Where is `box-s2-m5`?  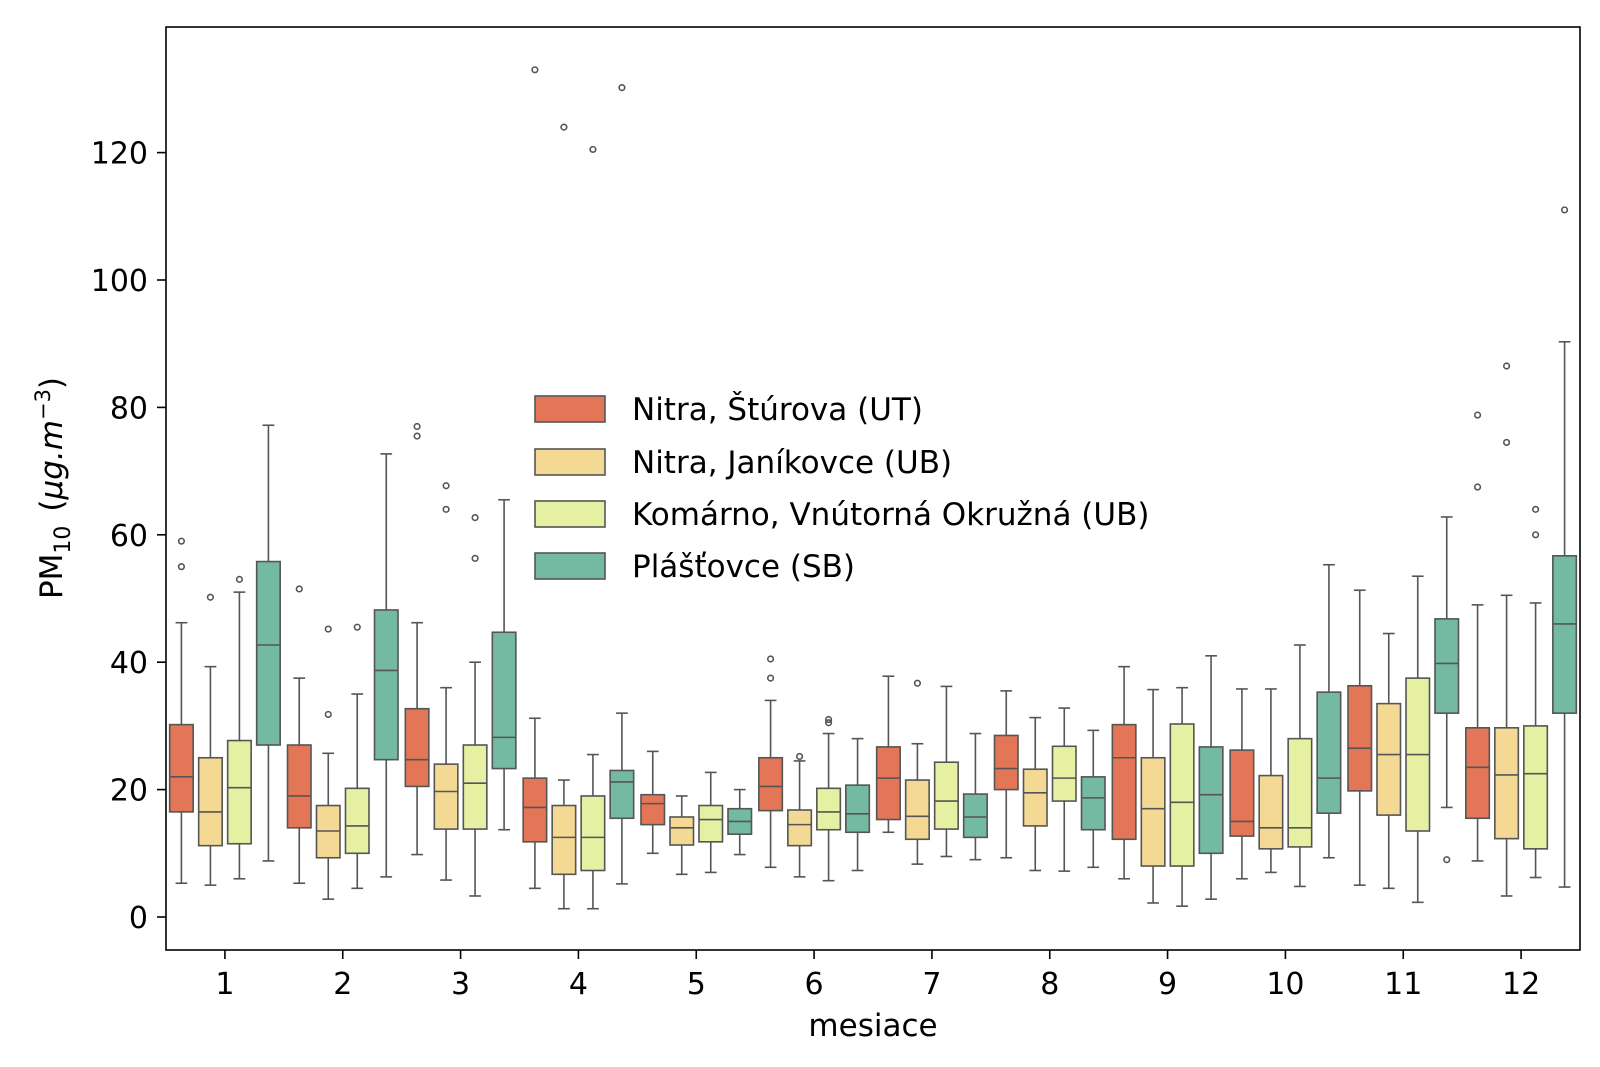 box-s2-m5 is located at coordinates (711, 822).